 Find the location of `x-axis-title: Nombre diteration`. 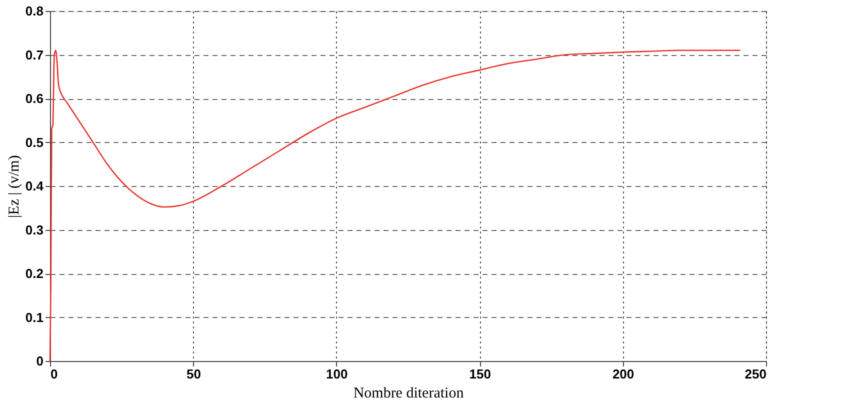

x-axis-title: Nombre diteration is located at coordinates (408, 394).